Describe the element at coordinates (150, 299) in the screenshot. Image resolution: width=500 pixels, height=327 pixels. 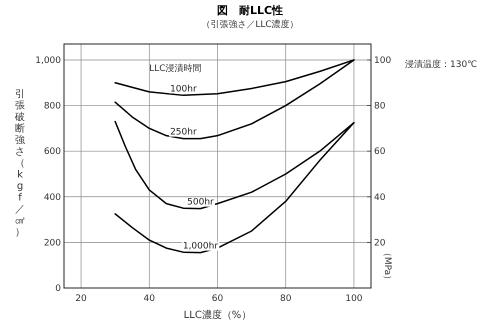
I see `x-tick-label: 40` at that location.